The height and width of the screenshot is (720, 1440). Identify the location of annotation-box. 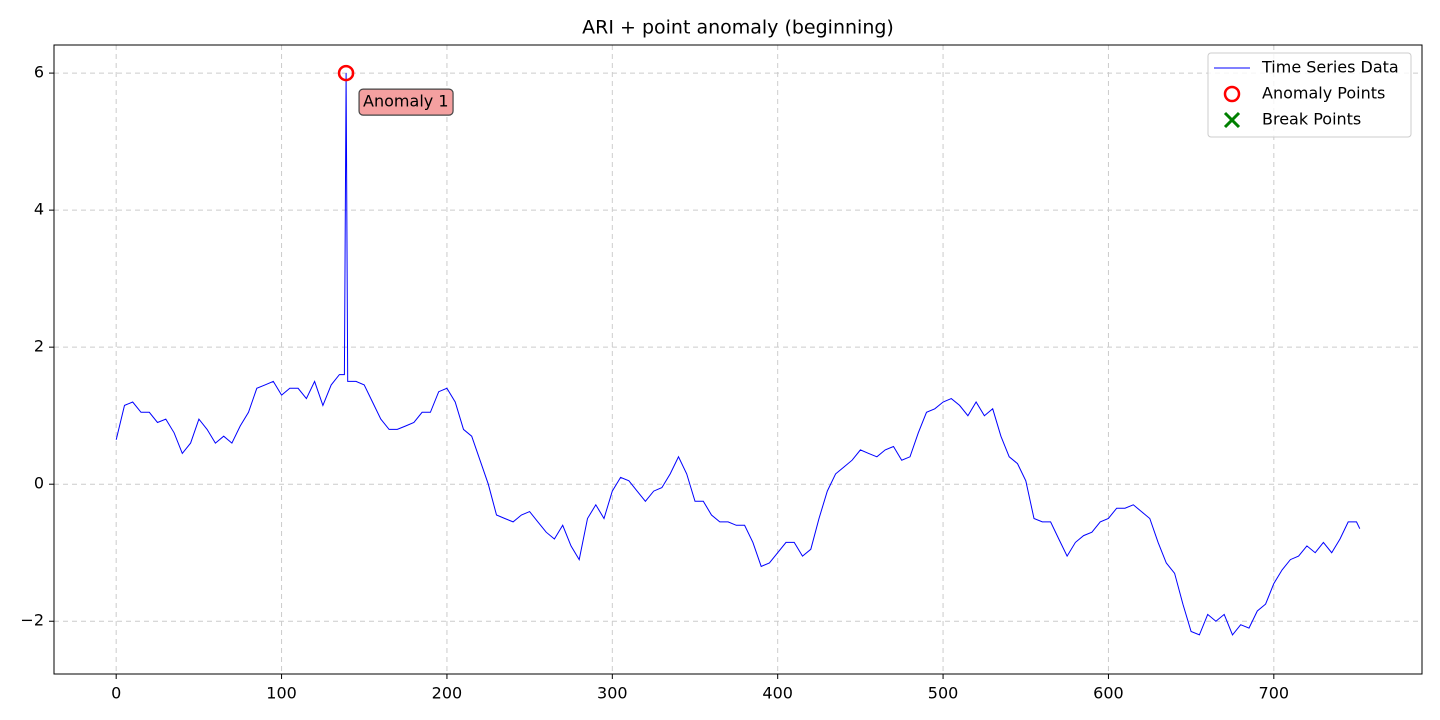
(406, 102).